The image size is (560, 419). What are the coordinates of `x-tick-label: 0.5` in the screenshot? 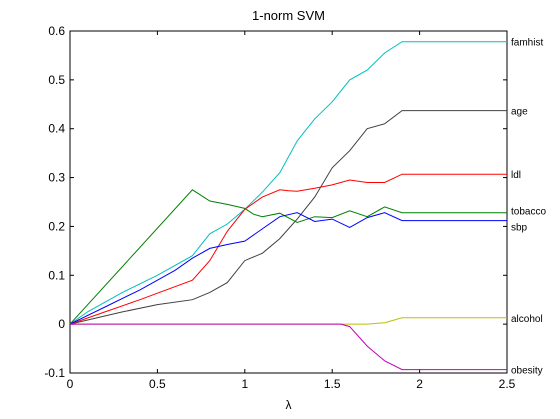 It's located at (157, 384).